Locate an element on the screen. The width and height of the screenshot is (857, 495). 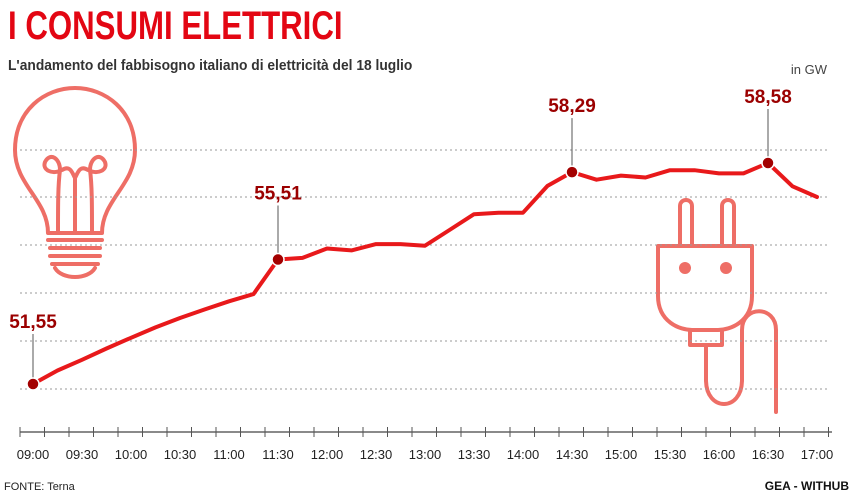
x-tick-label: 14:30 is located at coordinates (572, 454).